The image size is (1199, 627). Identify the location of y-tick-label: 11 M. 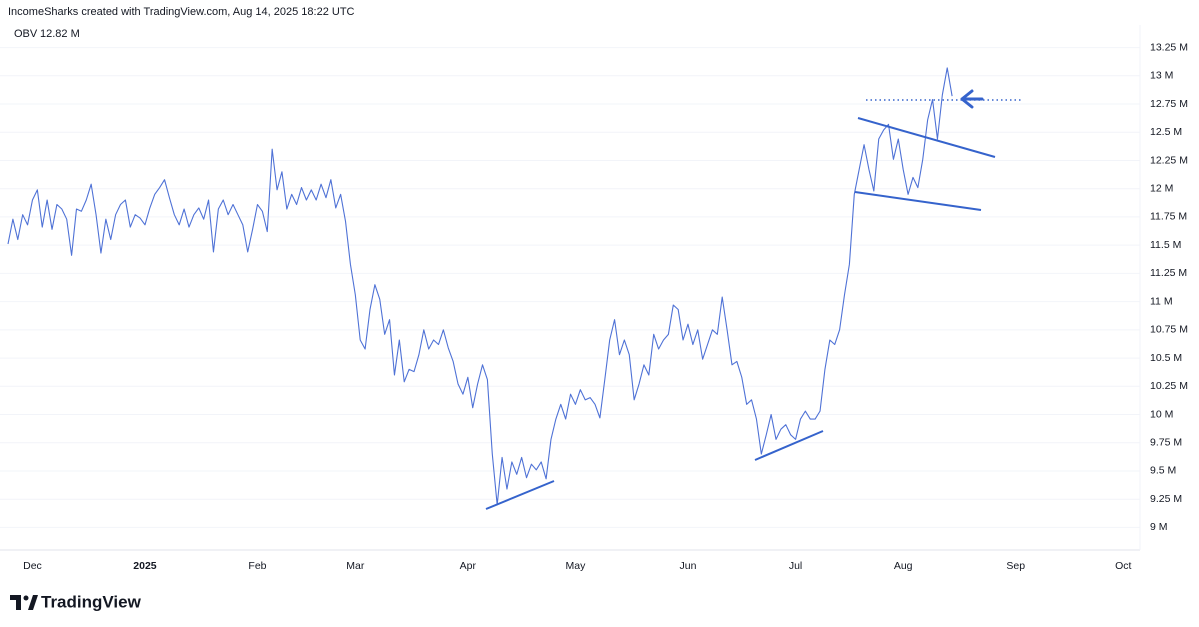
(1161, 301).